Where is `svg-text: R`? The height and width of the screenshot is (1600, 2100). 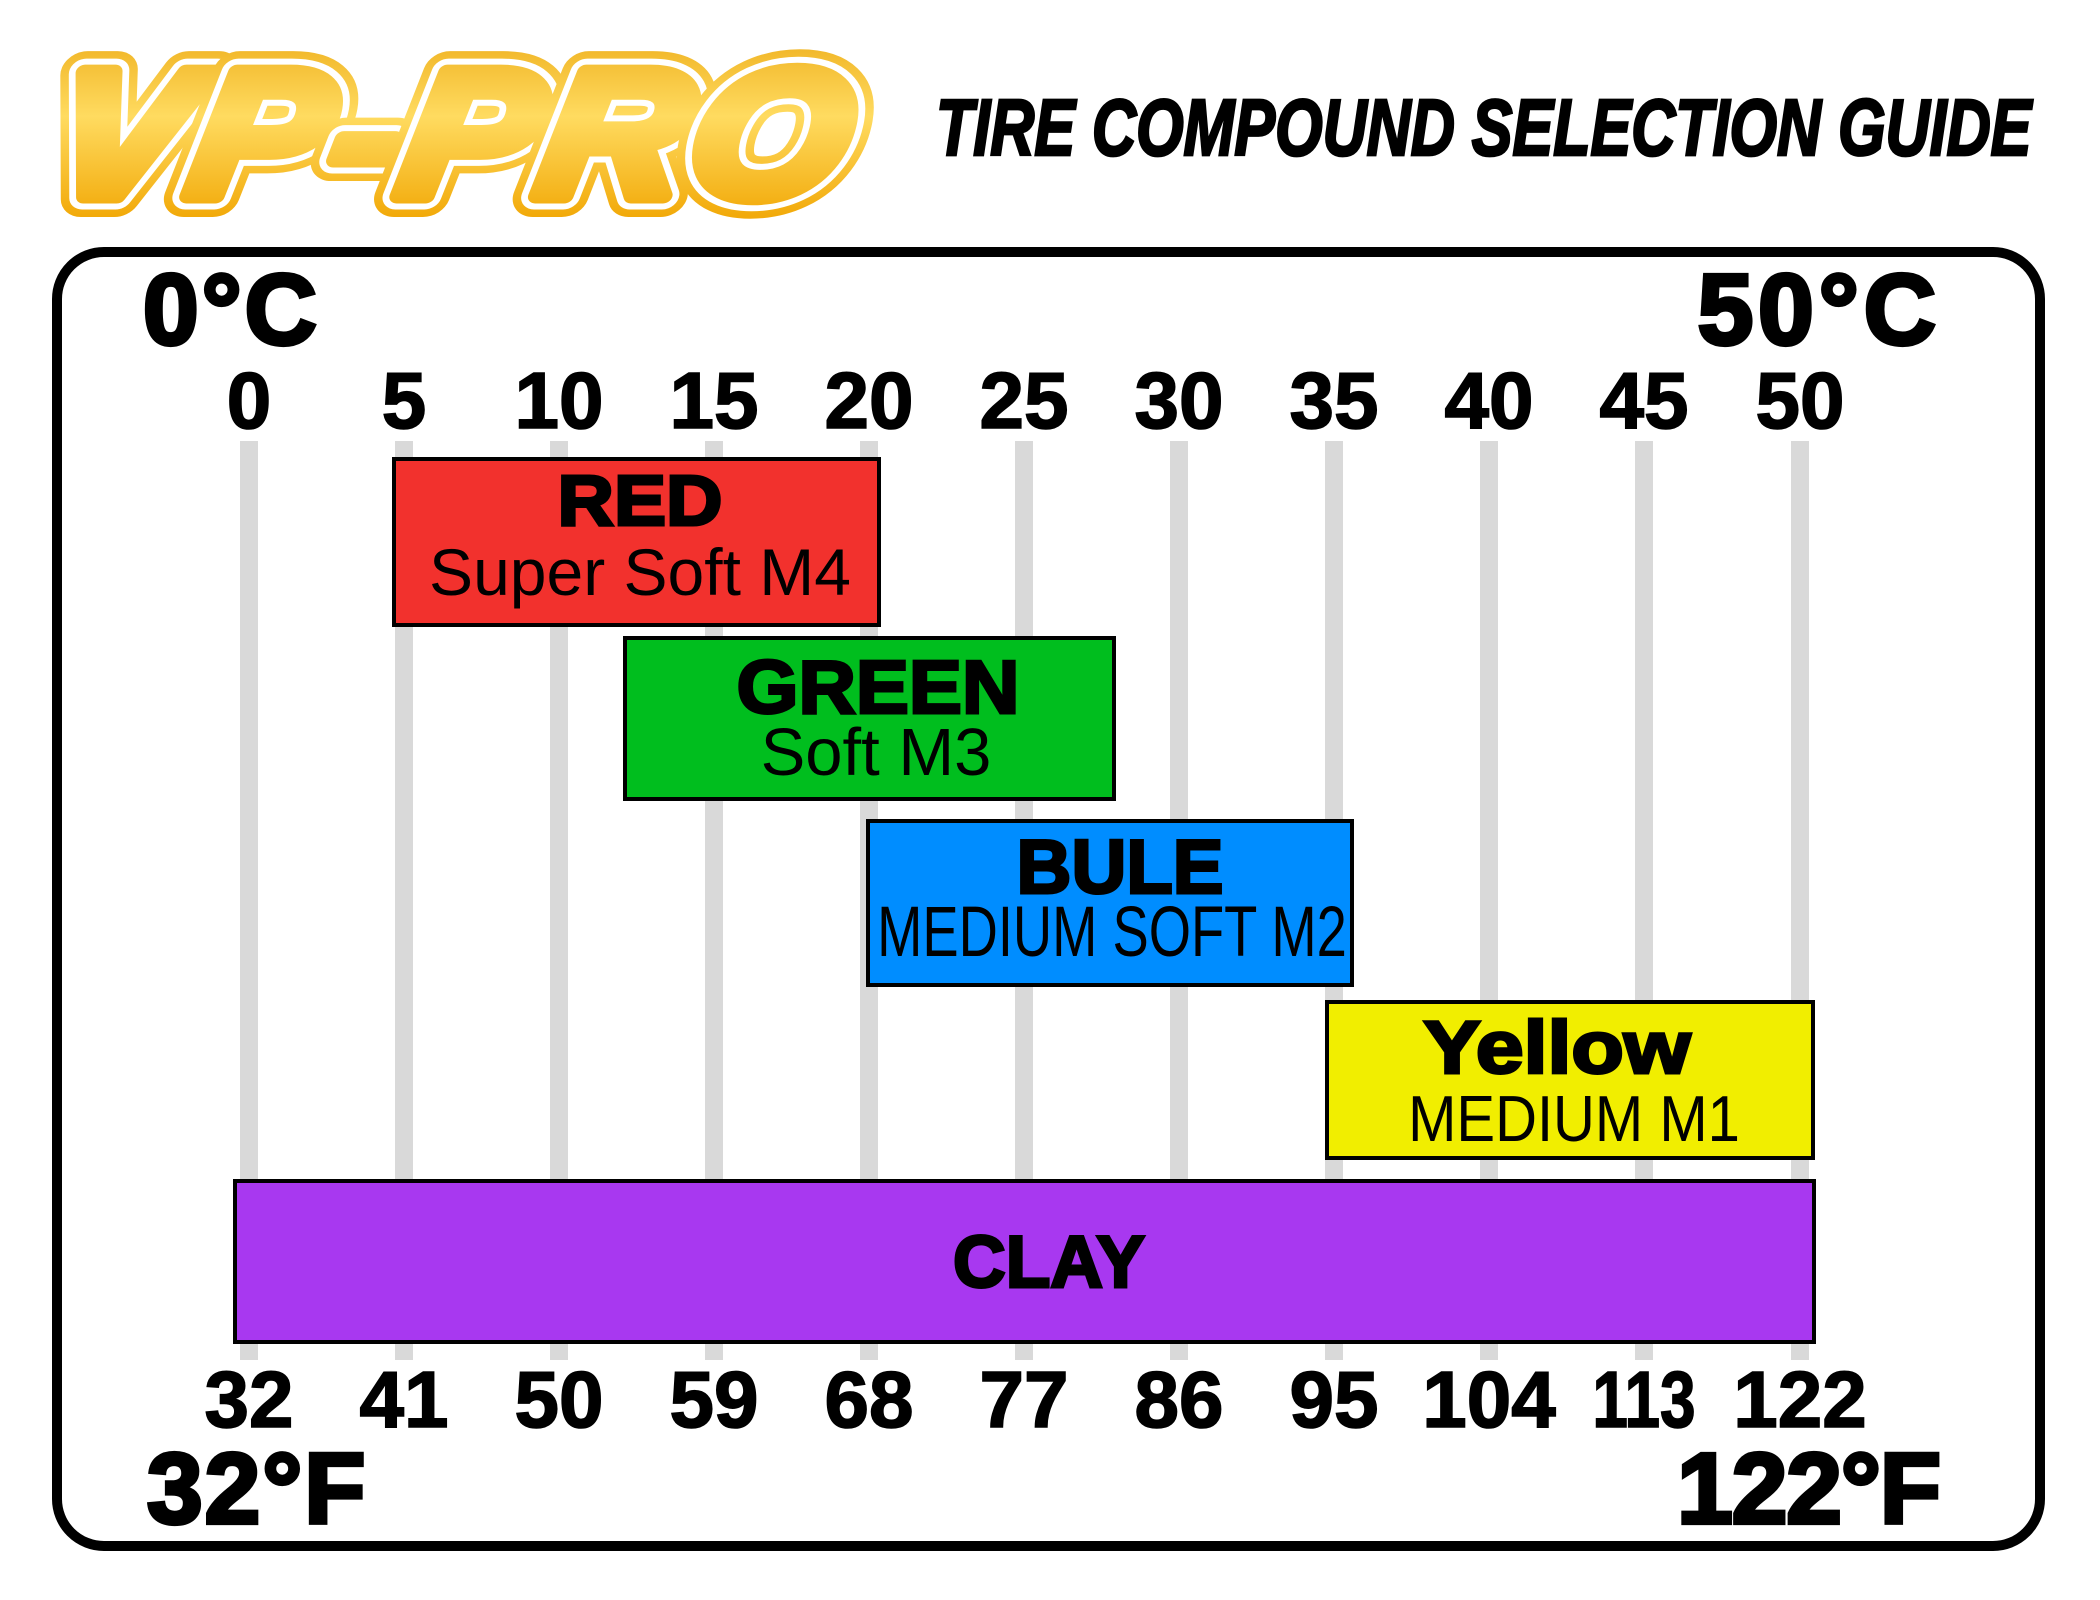
svg-text: R is located at coordinates (616, 133).